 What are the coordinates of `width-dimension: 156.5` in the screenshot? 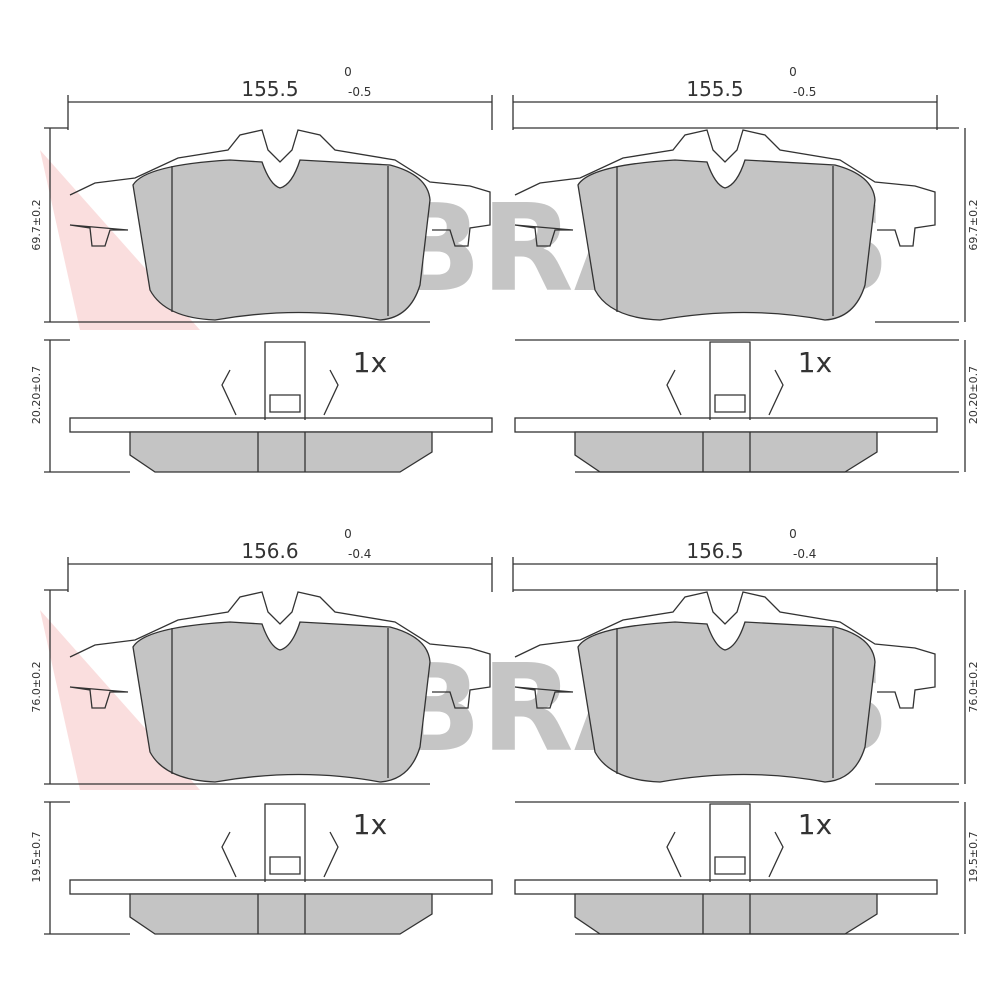 It's located at (714, 551).